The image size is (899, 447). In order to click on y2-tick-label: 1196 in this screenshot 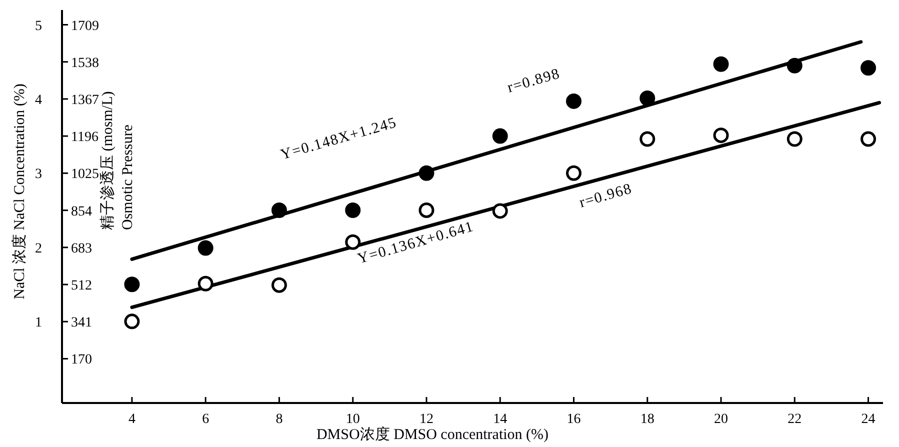, I will do `click(84, 138)`.